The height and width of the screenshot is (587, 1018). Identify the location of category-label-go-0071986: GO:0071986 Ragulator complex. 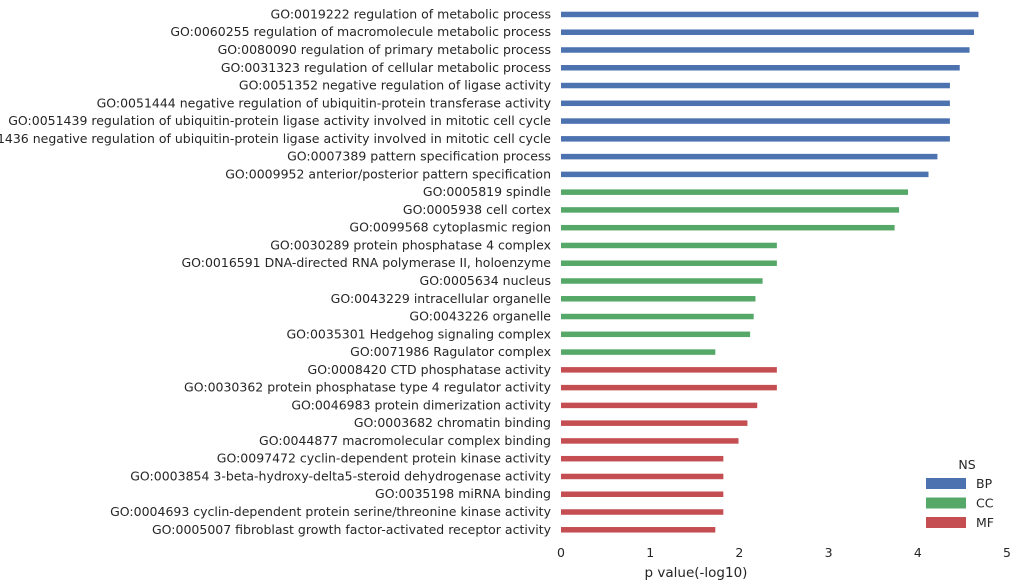
(450, 351).